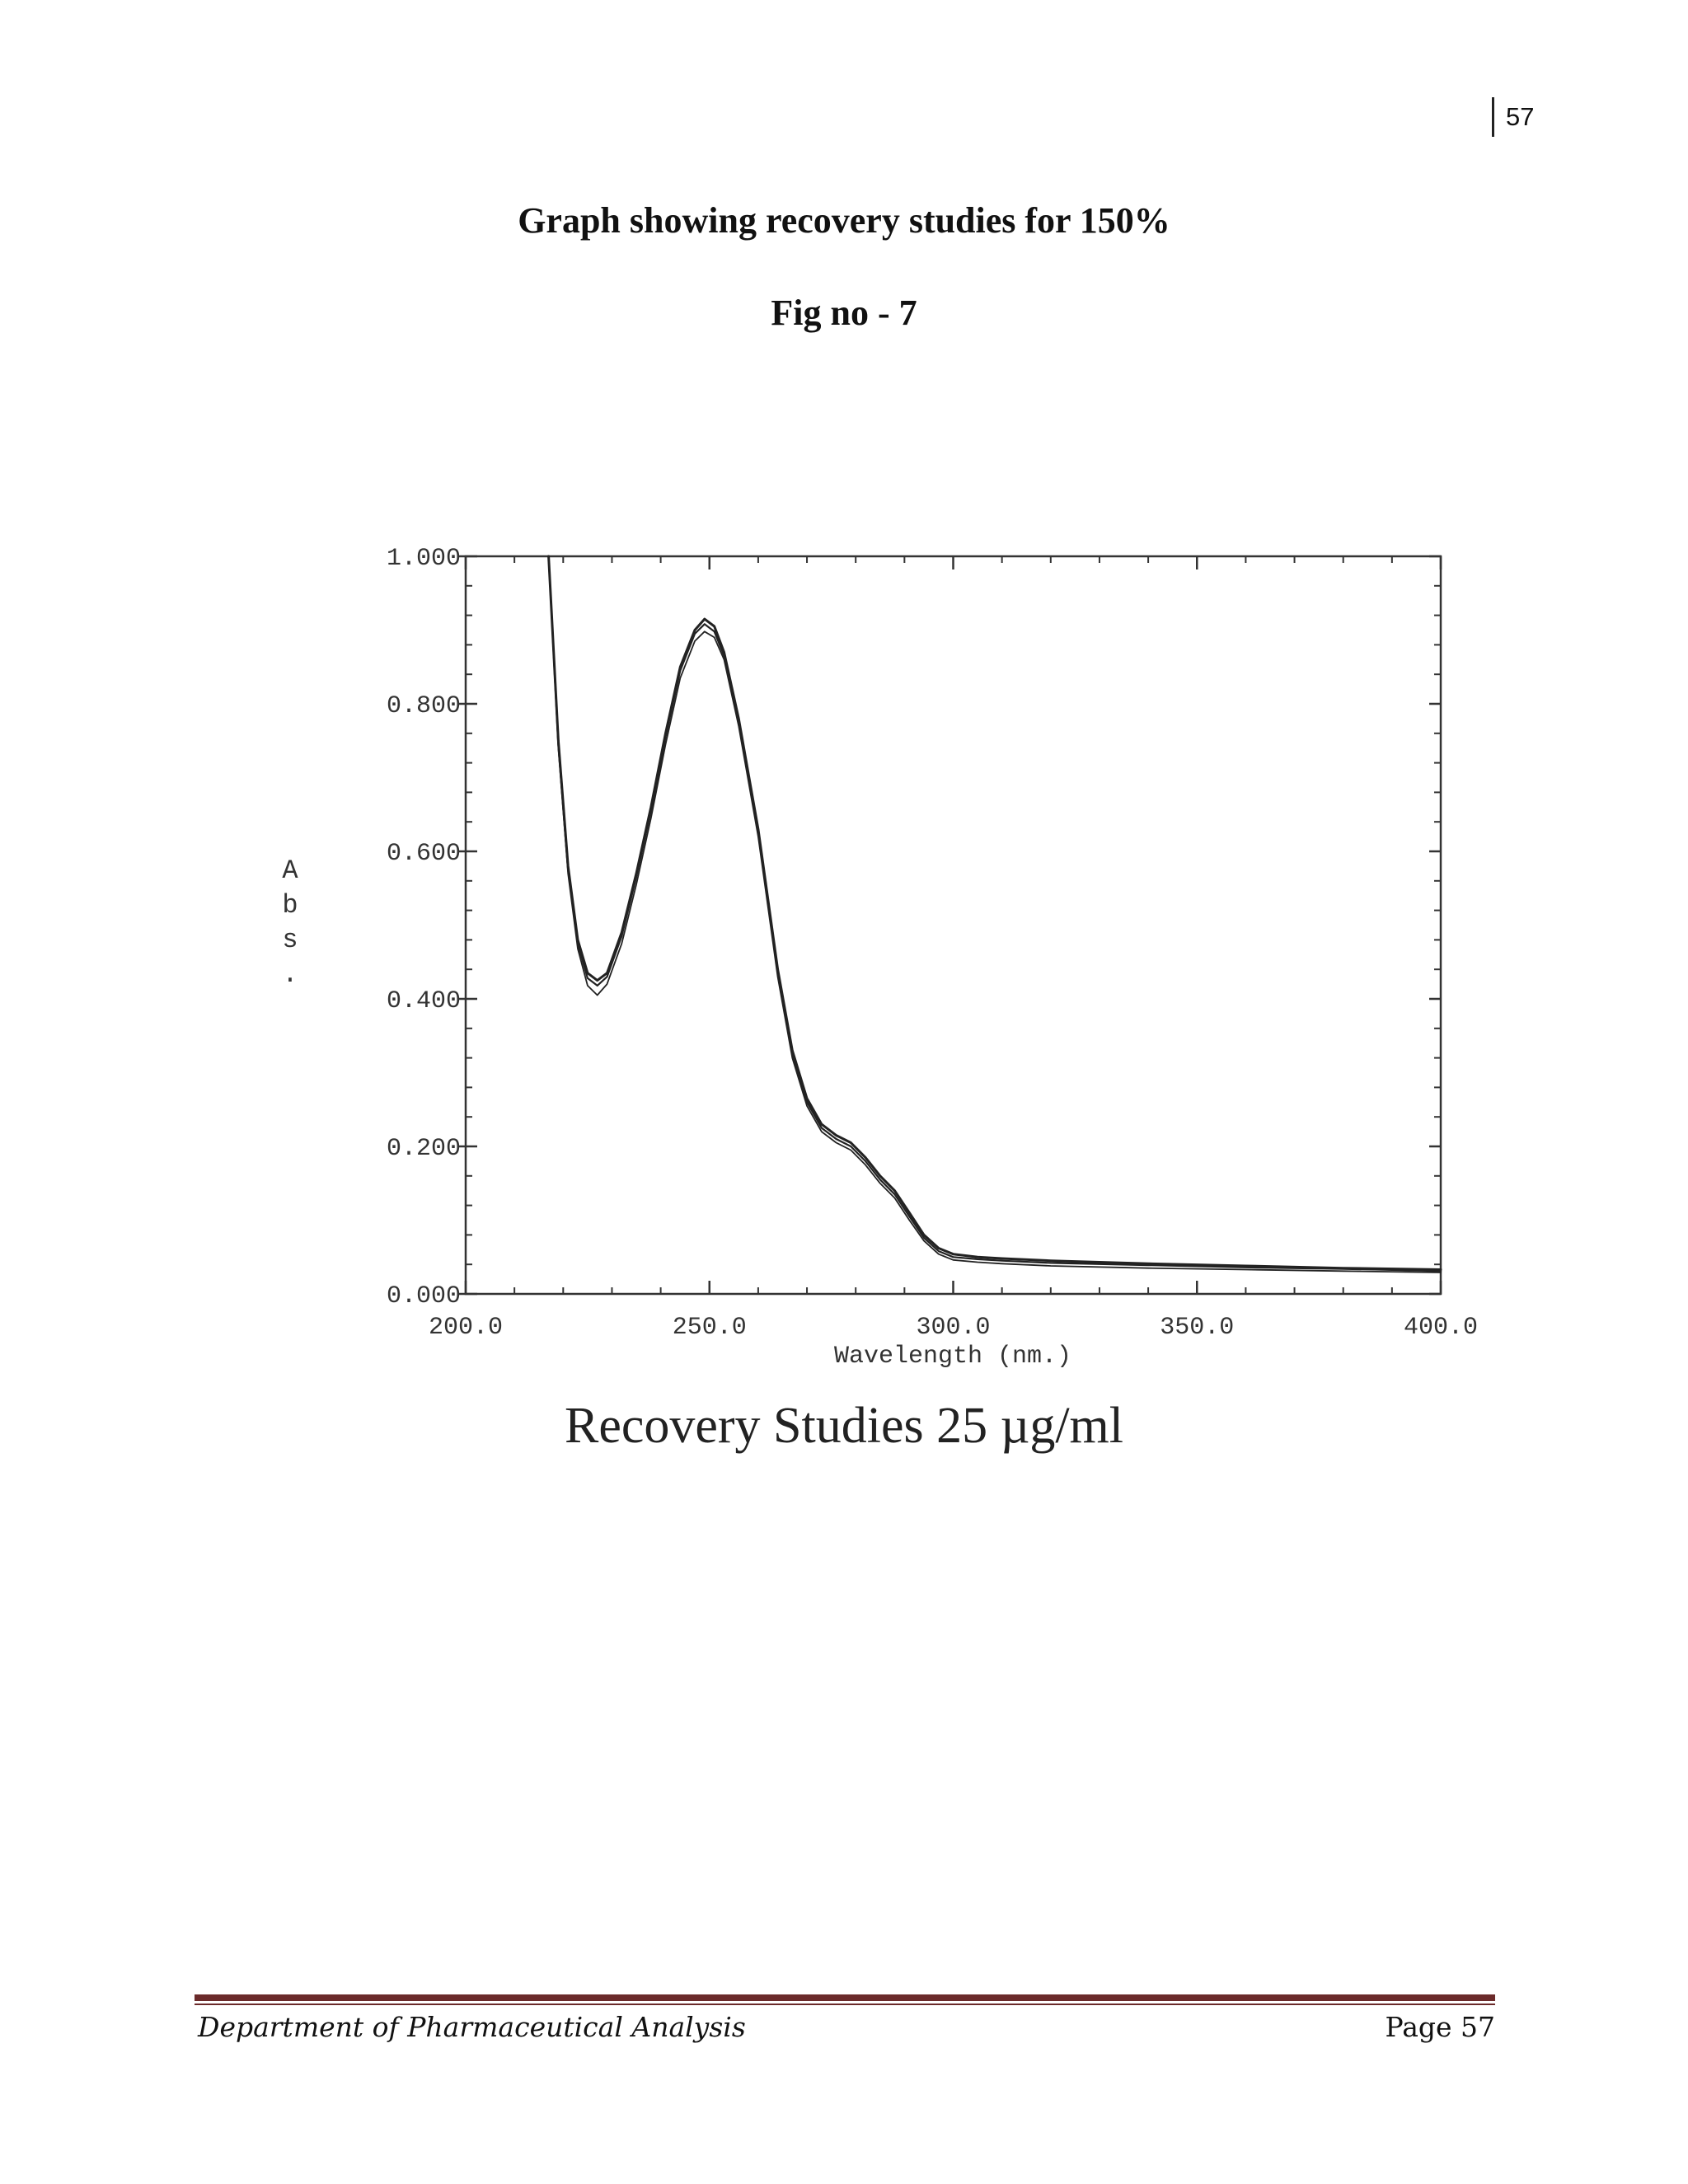 Image resolution: width=1688 pixels, height=2184 pixels. Describe the element at coordinates (290, 870) in the screenshot. I see `y-axis-label-char: A` at that location.